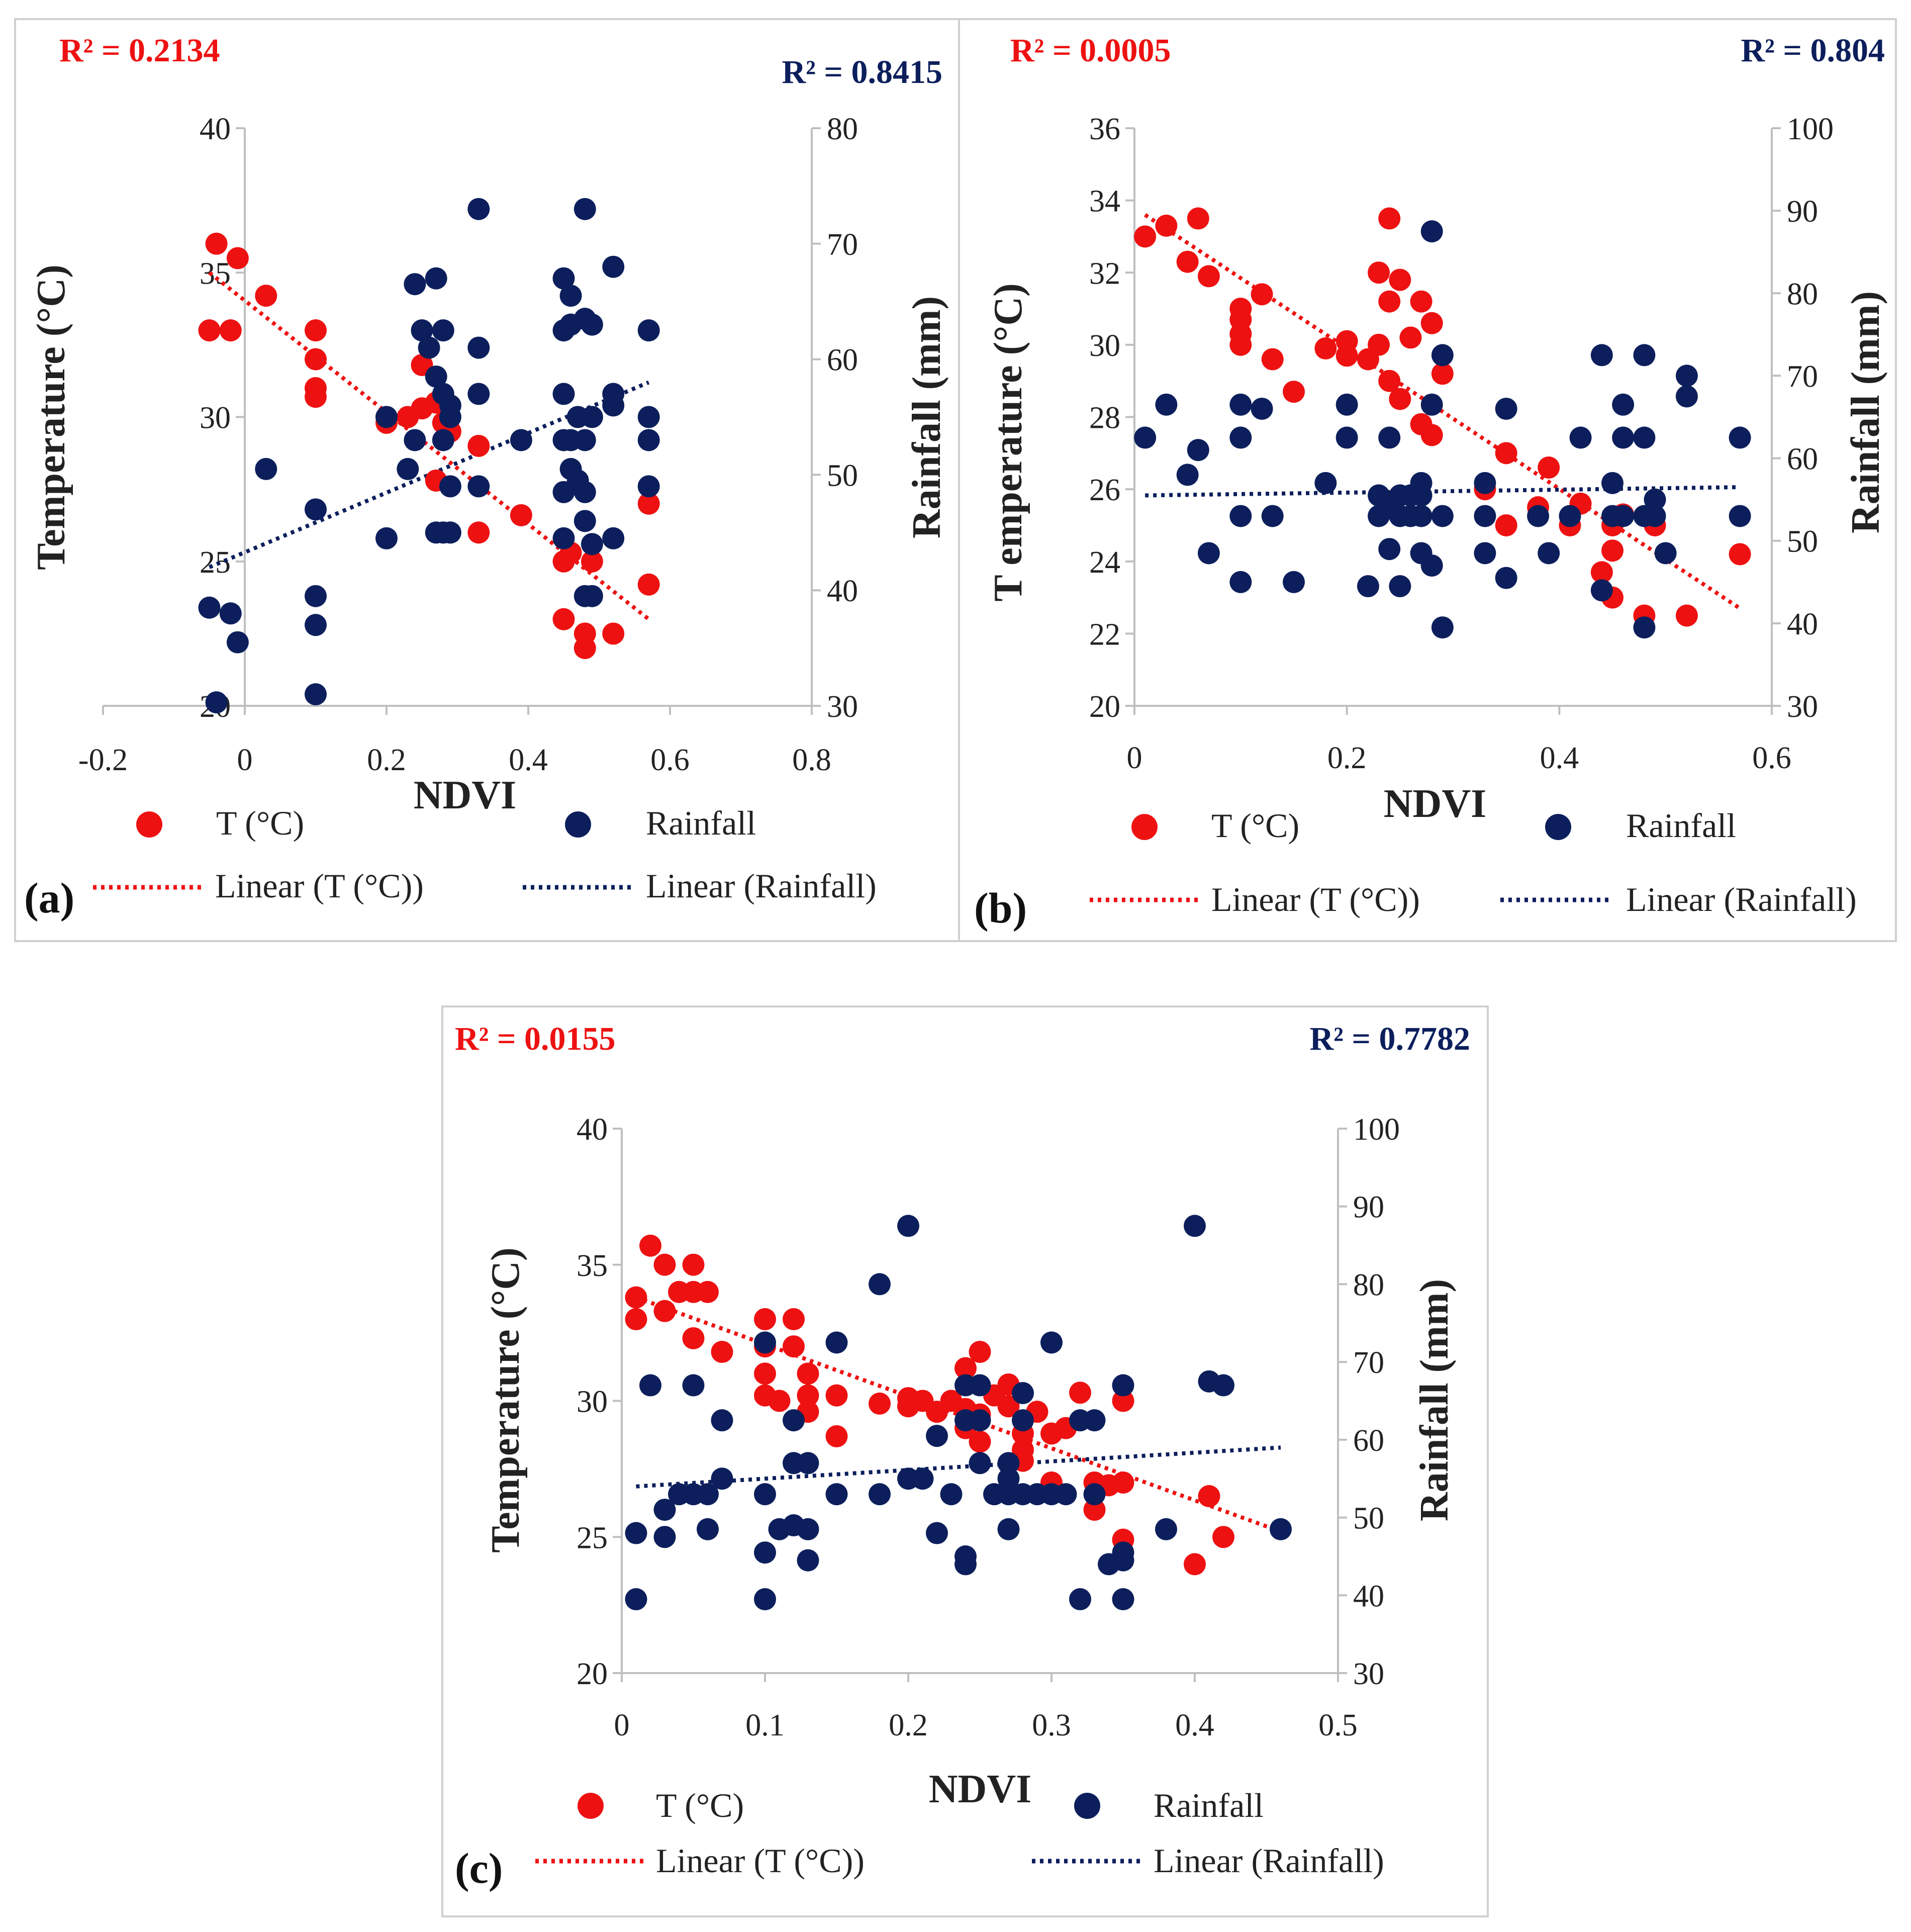 The height and width of the screenshot is (1932, 1911). I want to click on y-right-tick-label: 30, so click(842, 707).